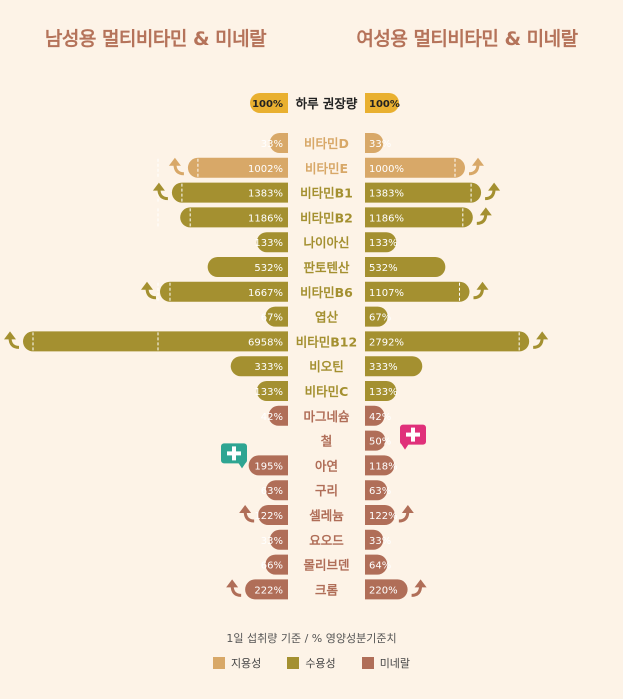 The height and width of the screenshot is (699, 623). What do you see at coordinates (320, 663) in the screenshot?
I see `legend-label-water-soluble: 수용성` at bounding box center [320, 663].